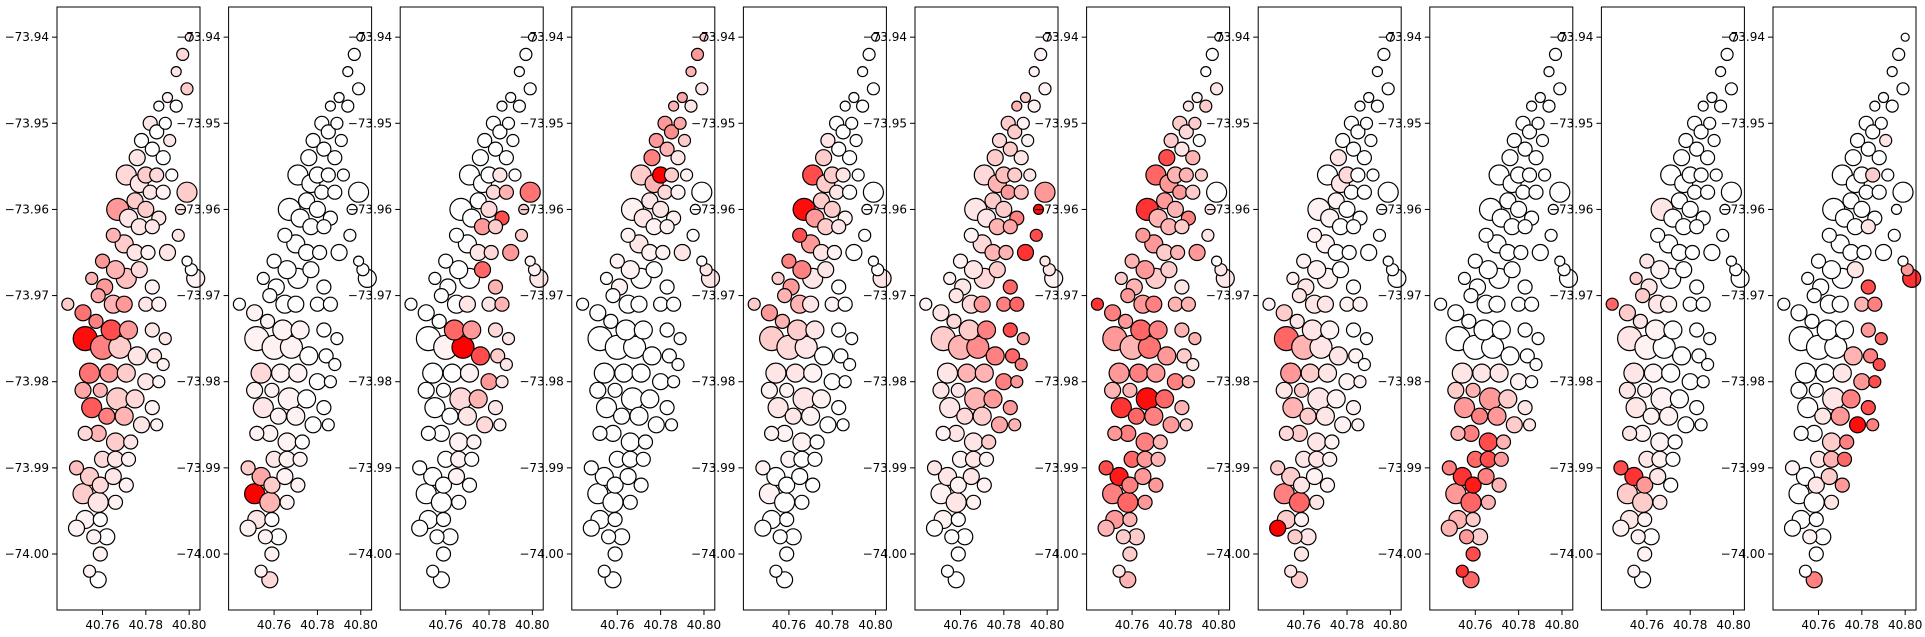  What do you see at coordinates (1056, 209) in the screenshot?
I see `y-tick-label: −73.96` at bounding box center [1056, 209].